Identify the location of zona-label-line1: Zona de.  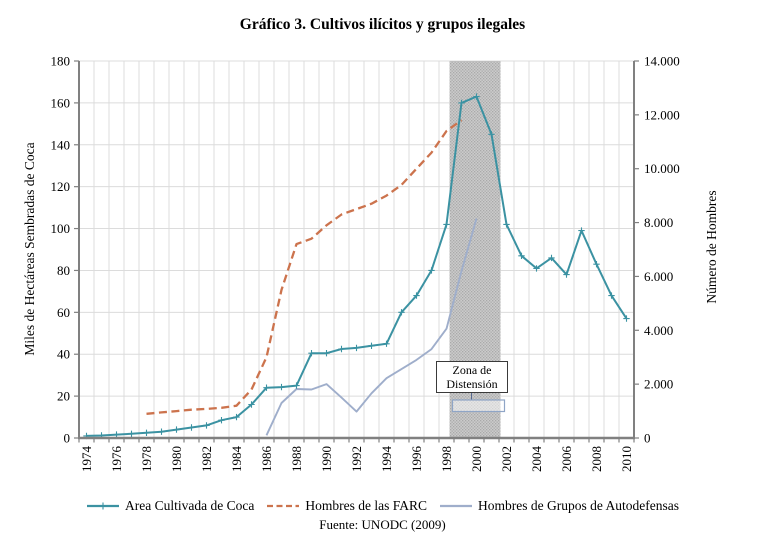
(472, 370).